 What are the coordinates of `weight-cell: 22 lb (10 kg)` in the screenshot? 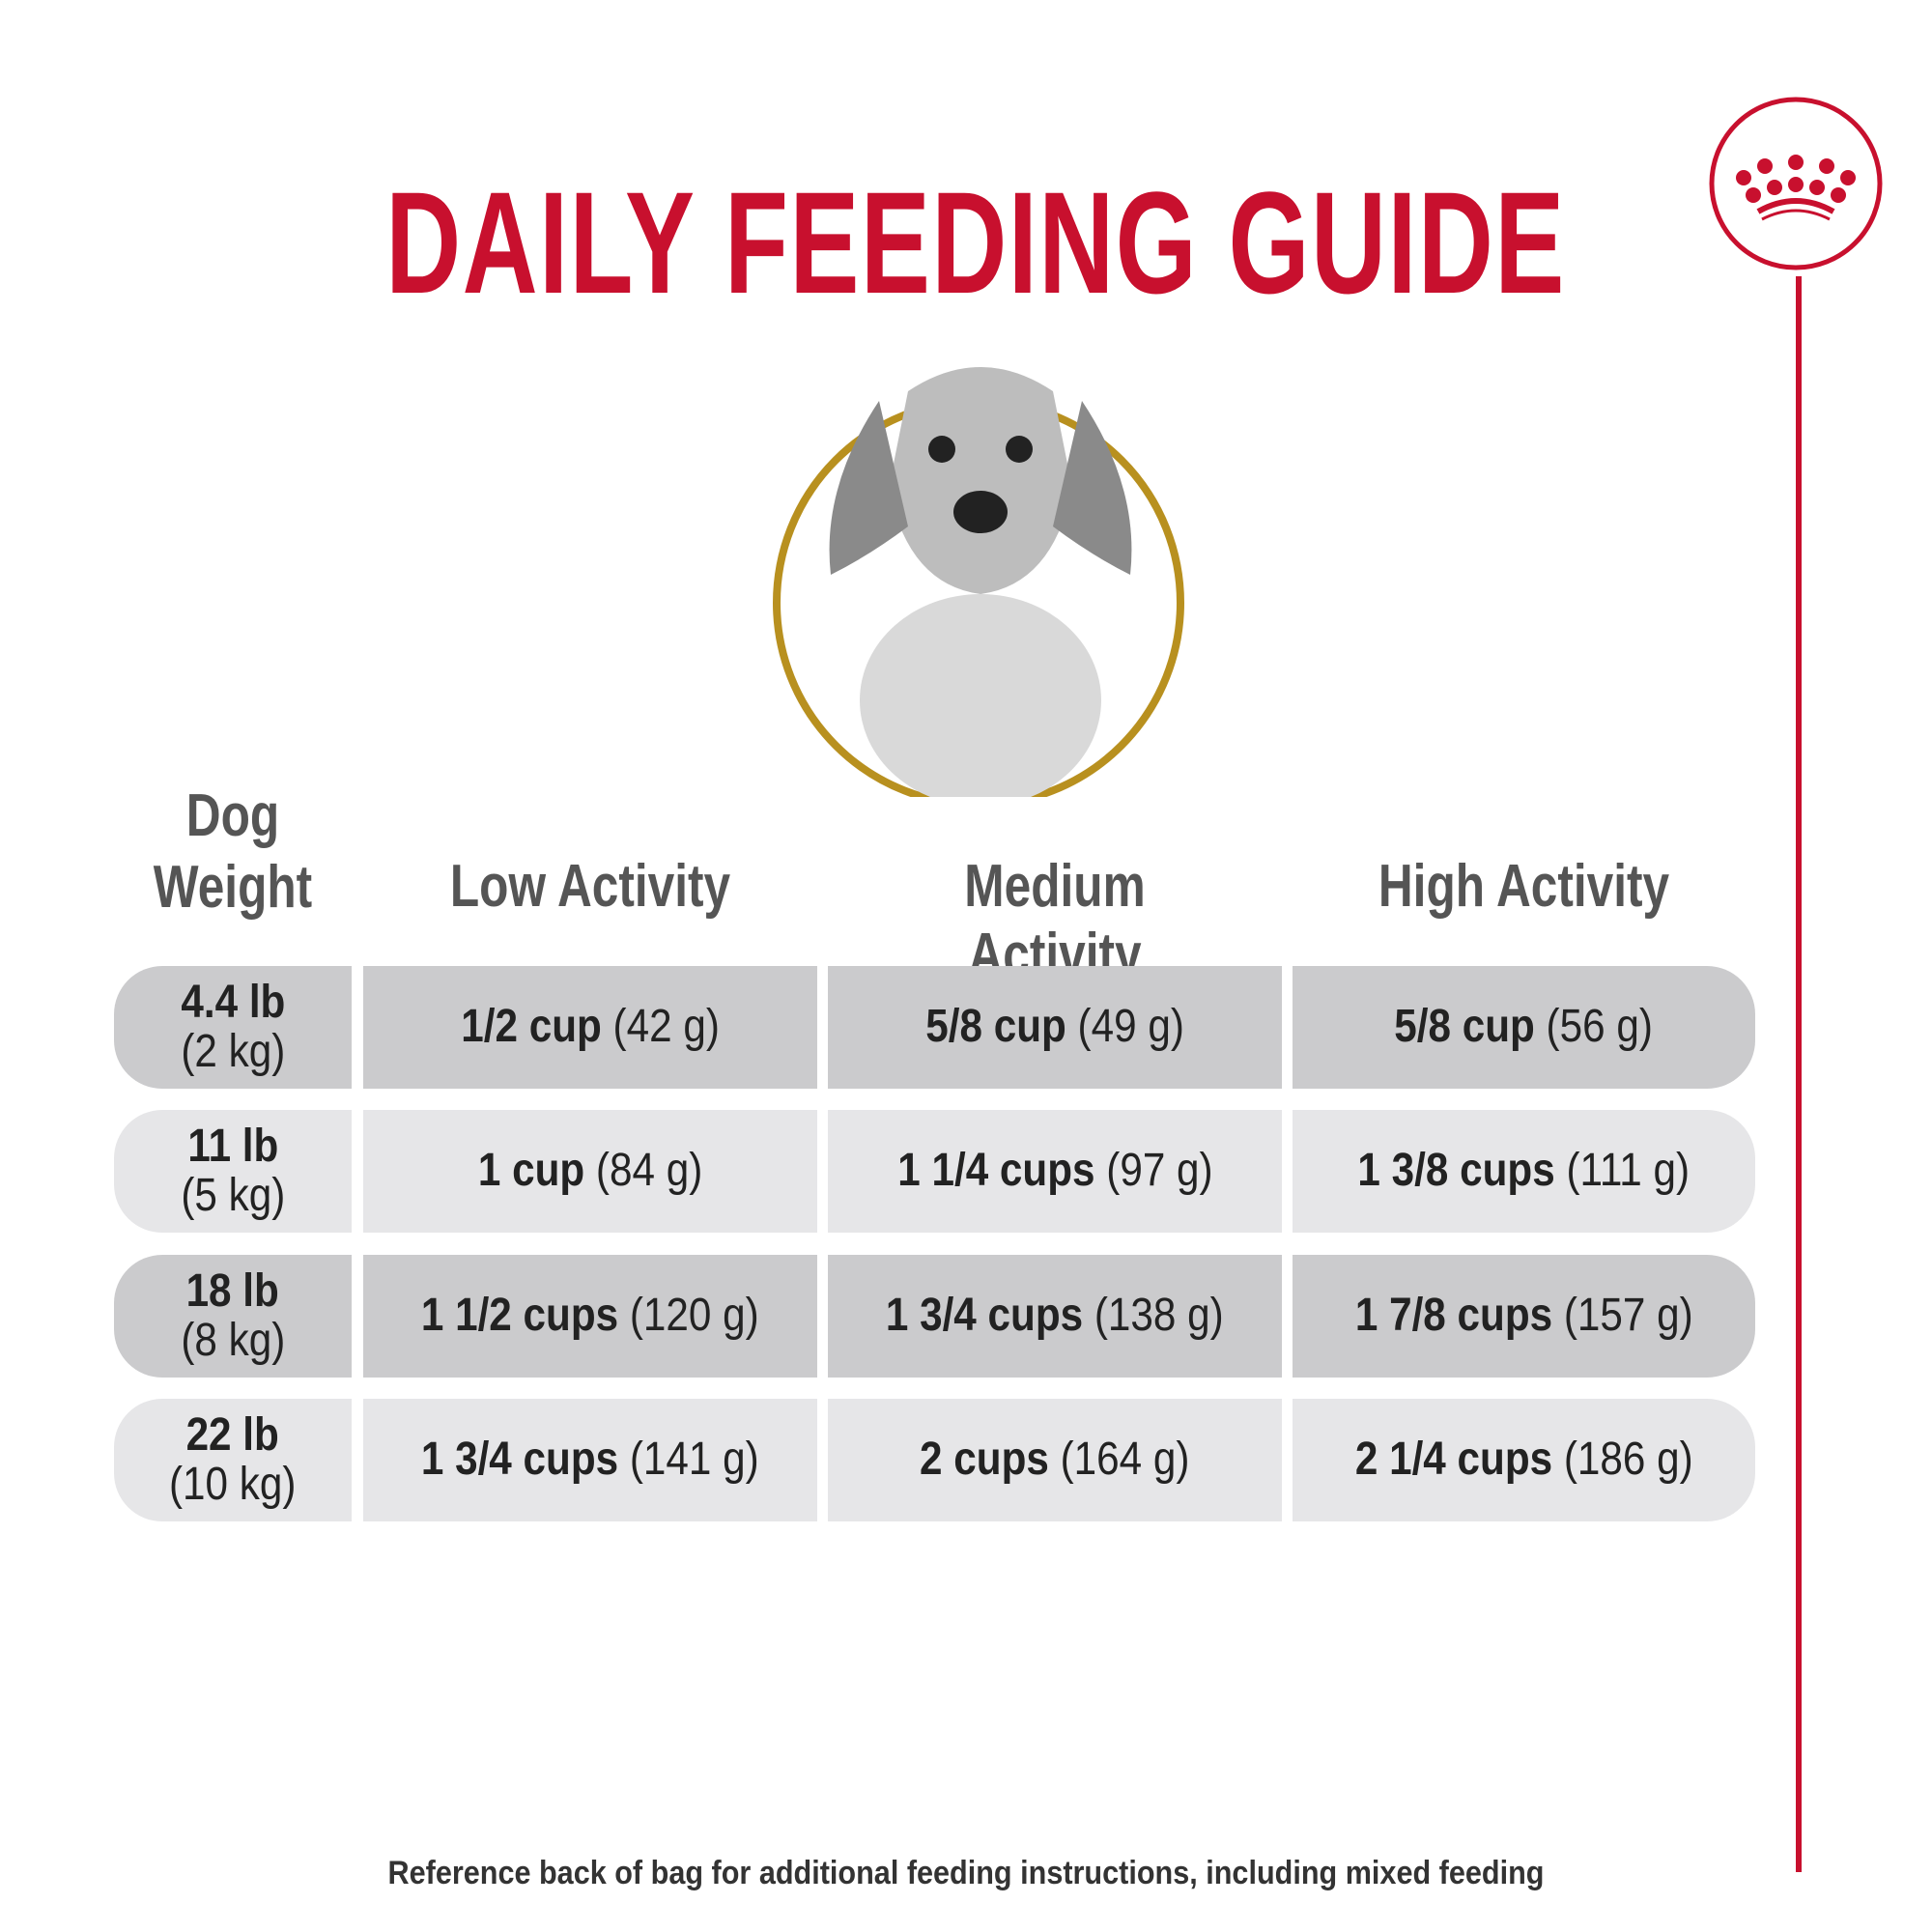 It's located at (233, 1460).